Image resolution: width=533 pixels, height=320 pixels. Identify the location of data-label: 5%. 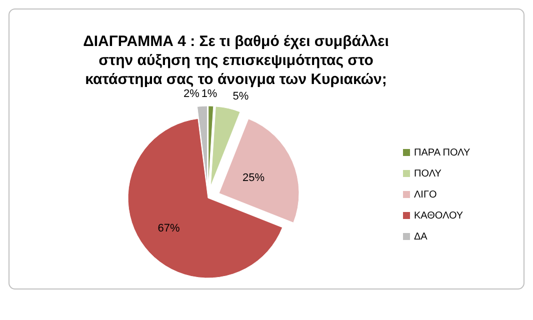
(240, 96).